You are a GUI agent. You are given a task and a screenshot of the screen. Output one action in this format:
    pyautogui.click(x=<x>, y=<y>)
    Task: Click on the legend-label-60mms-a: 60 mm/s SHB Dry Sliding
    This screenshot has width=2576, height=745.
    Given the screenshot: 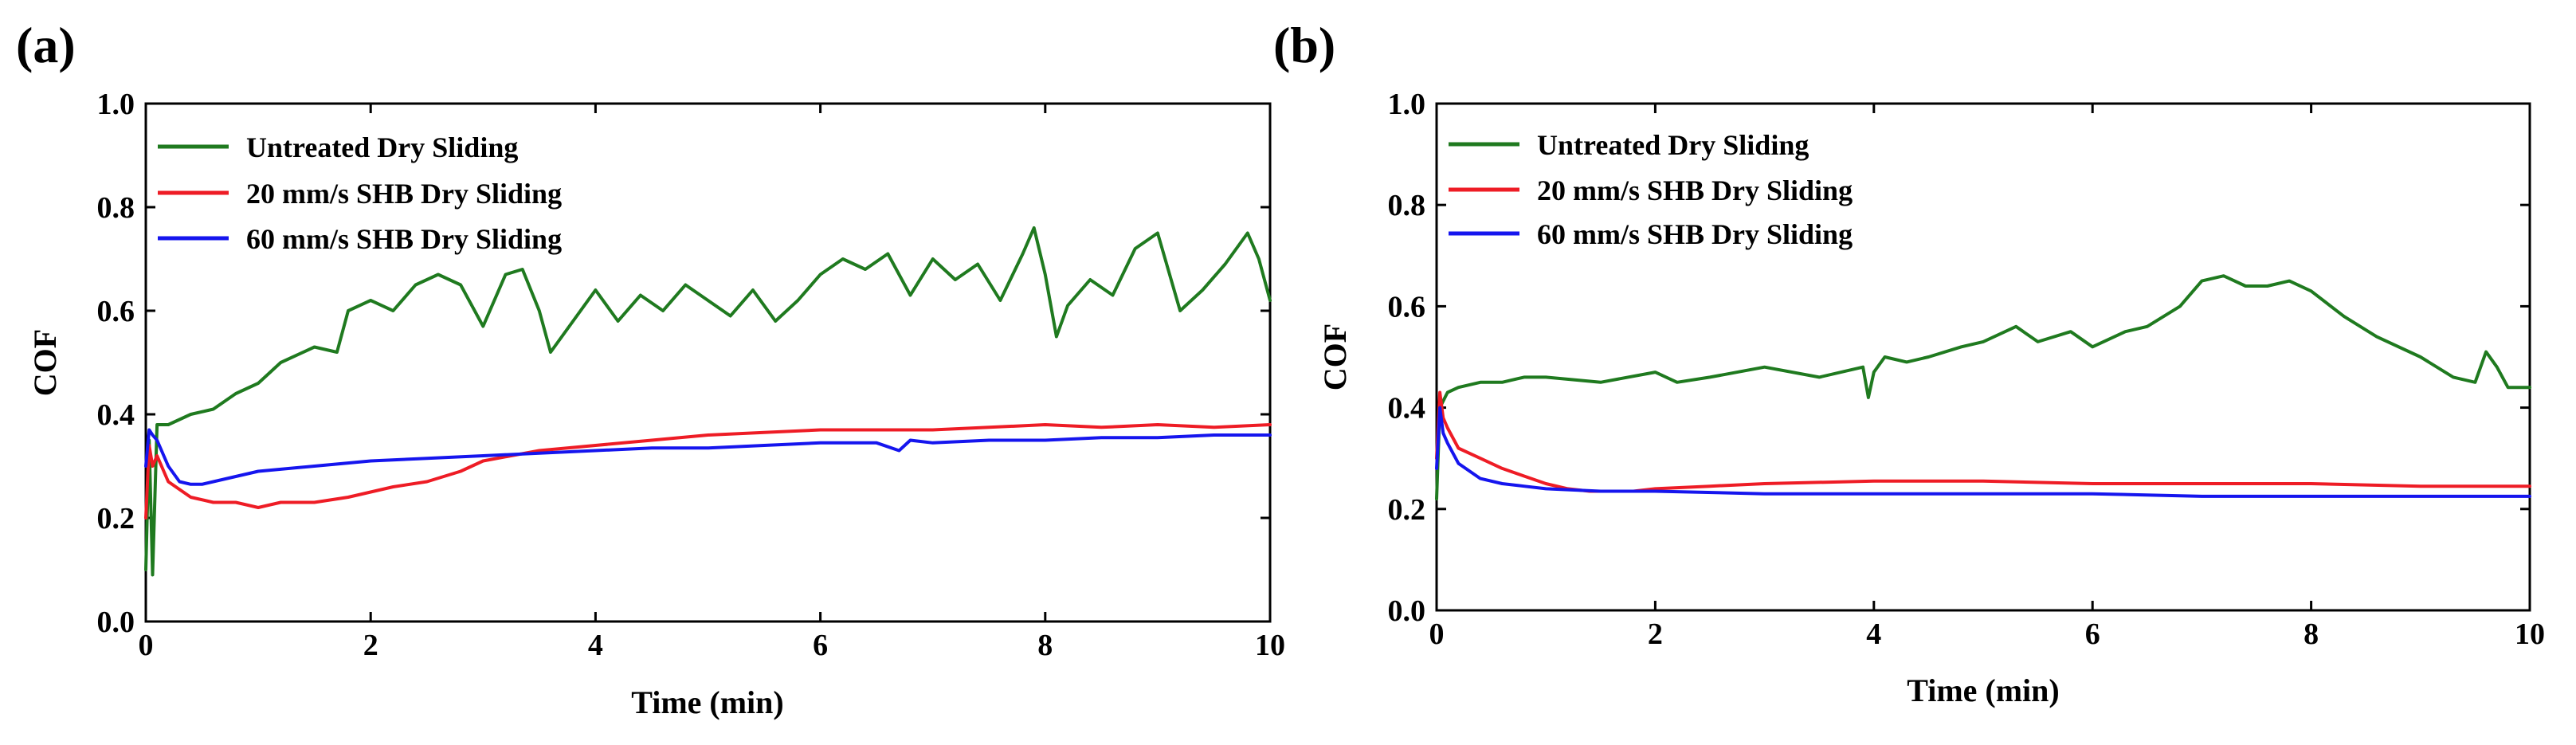 What is the action you would take?
    pyautogui.click(x=404, y=239)
    